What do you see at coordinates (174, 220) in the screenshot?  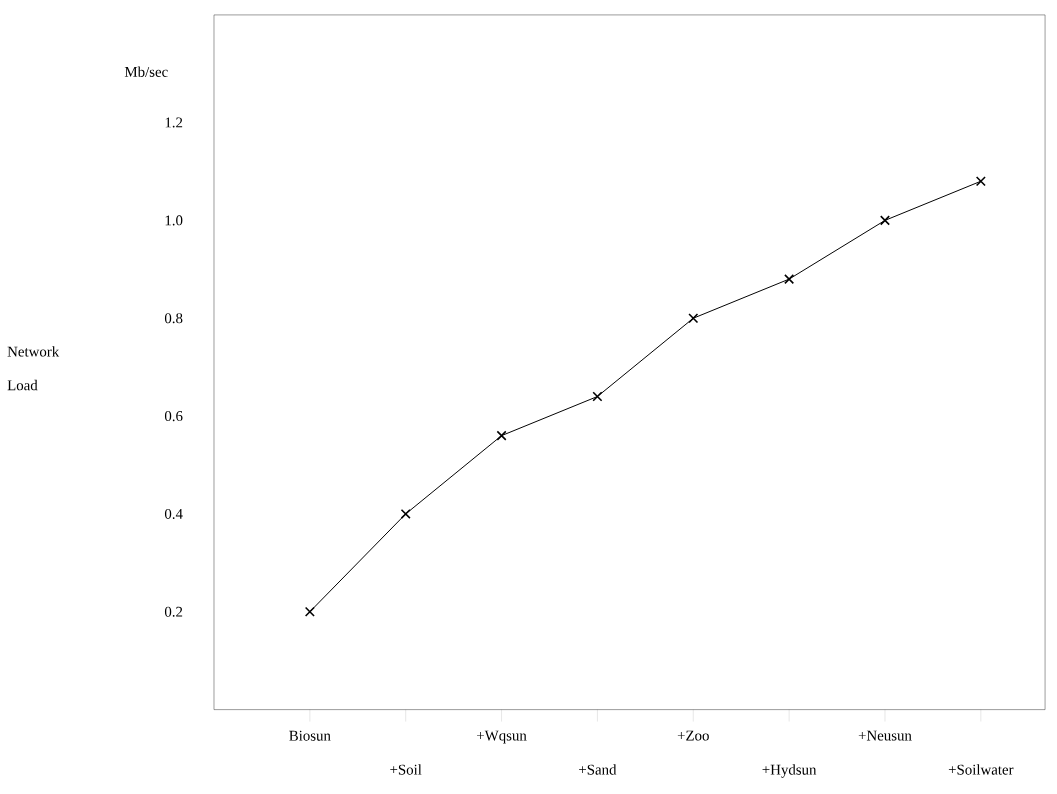 I see `y-tick-label: 1.0` at bounding box center [174, 220].